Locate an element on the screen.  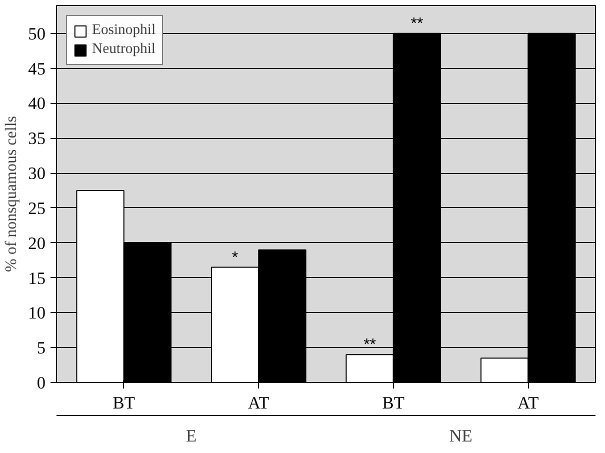
y-axis-title: % of nonsquamous cells is located at coordinates (11, 194).